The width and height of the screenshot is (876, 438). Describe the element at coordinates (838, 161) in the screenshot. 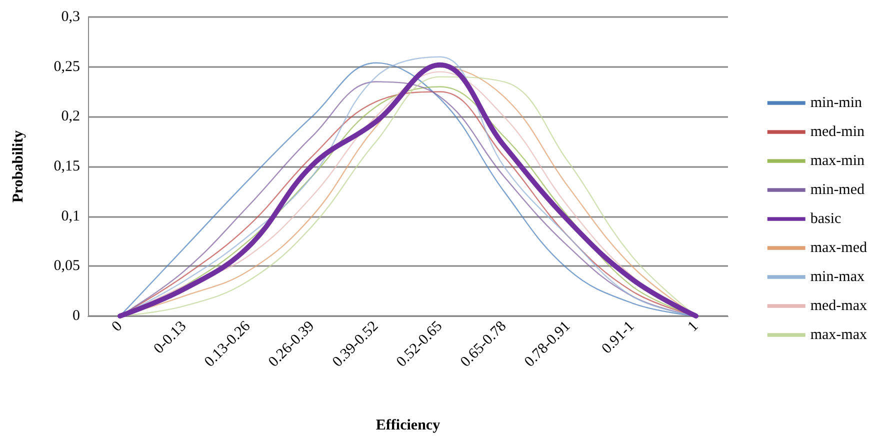

I see `legend-label: max-min` at that location.